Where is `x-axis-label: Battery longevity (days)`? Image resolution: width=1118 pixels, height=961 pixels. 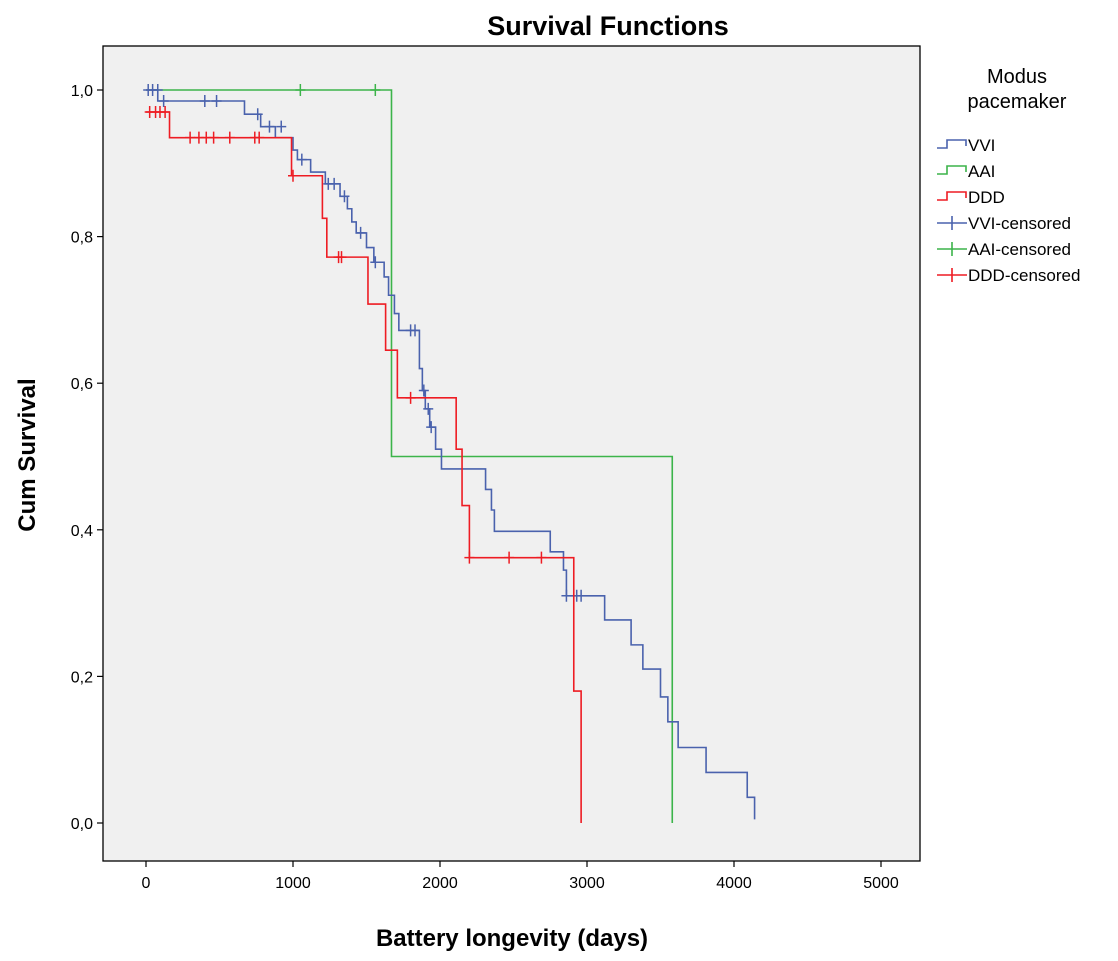
x-axis-label: Battery longevity (days) is located at coordinates (512, 938).